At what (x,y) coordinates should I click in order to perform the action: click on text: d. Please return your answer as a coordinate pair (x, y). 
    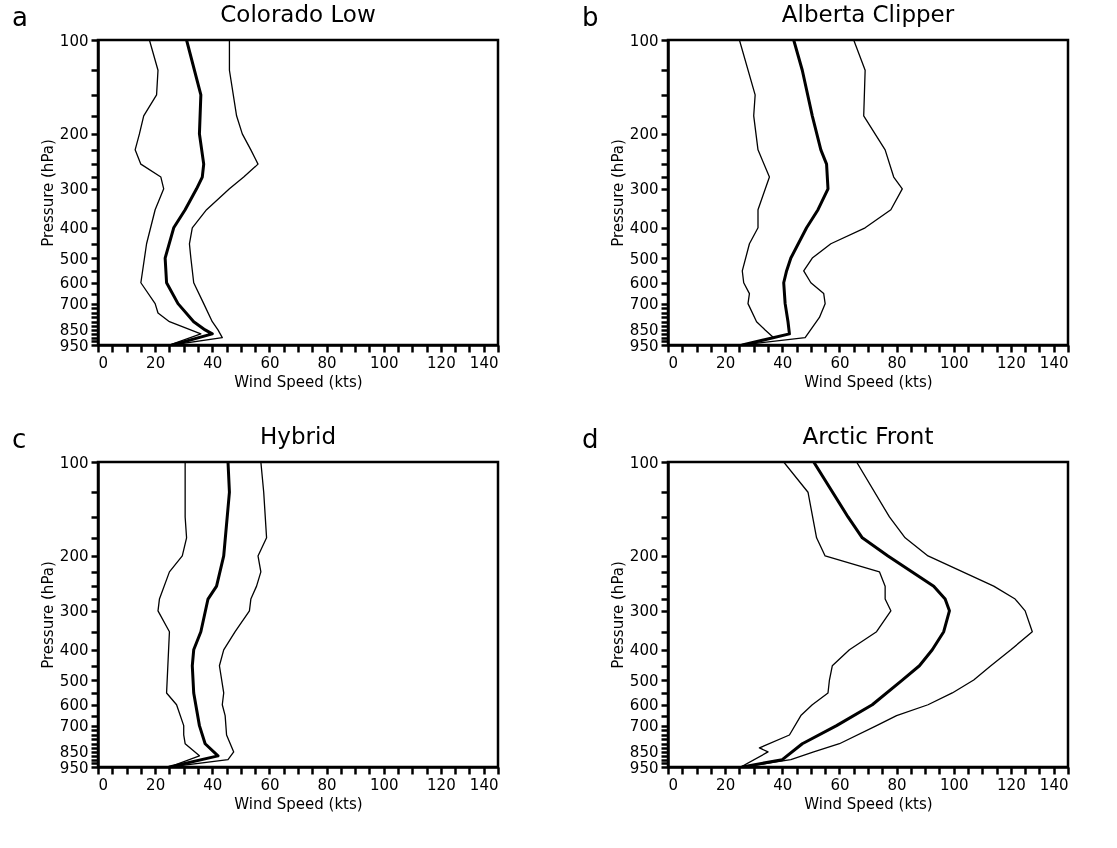
    Looking at the image, I should click on (590, 439).